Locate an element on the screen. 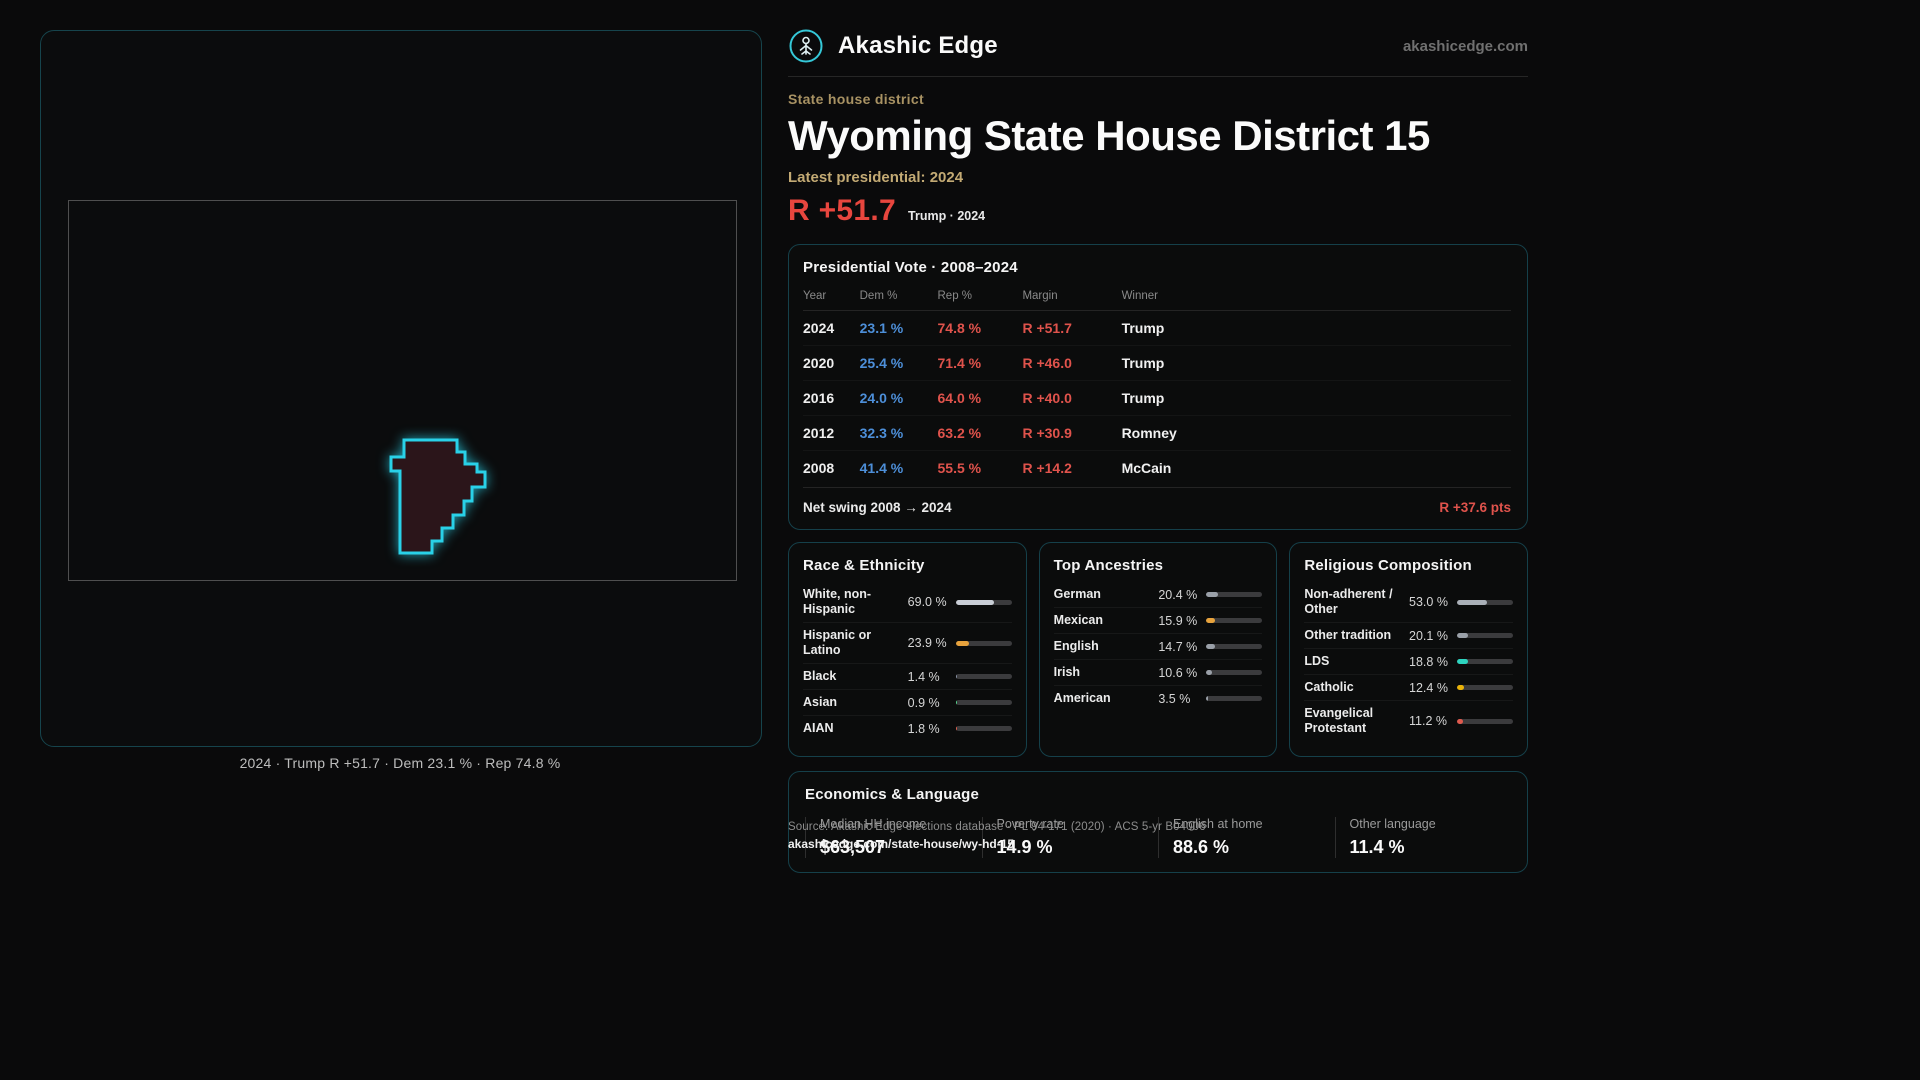 The image size is (1920, 1080). year-cell: 2008 is located at coordinates (819, 468).